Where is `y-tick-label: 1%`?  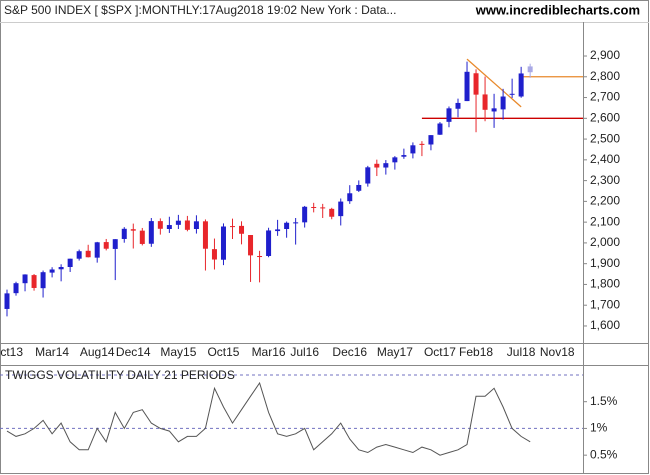
y-tick-label: 1% is located at coordinates (599, 428).